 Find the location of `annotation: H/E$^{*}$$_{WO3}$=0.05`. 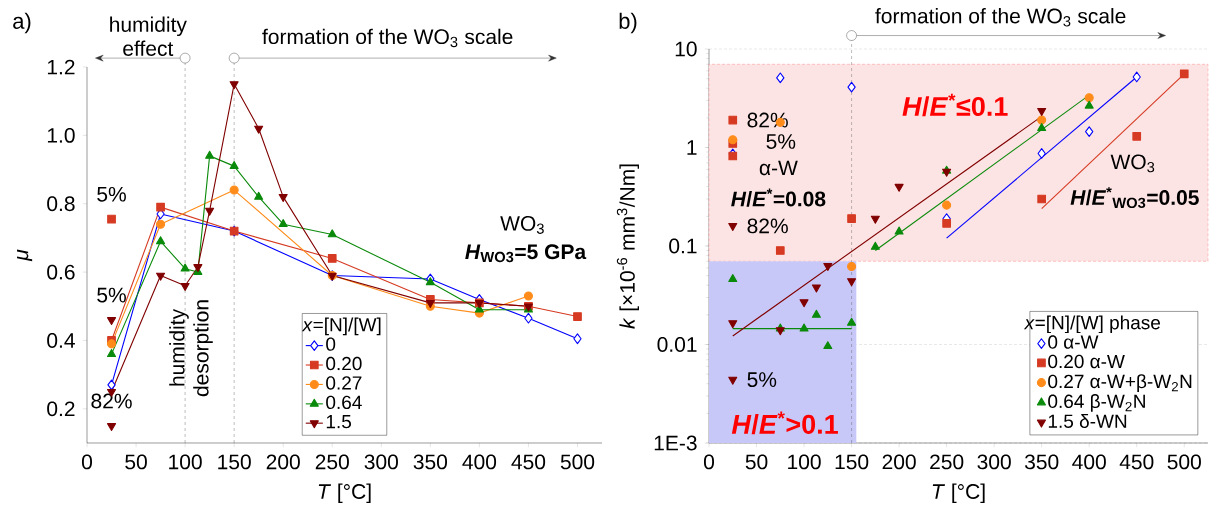

annotation: H/E$^{*}$$_{WO3}$=0.05 is located at coordinates (1134, 198).